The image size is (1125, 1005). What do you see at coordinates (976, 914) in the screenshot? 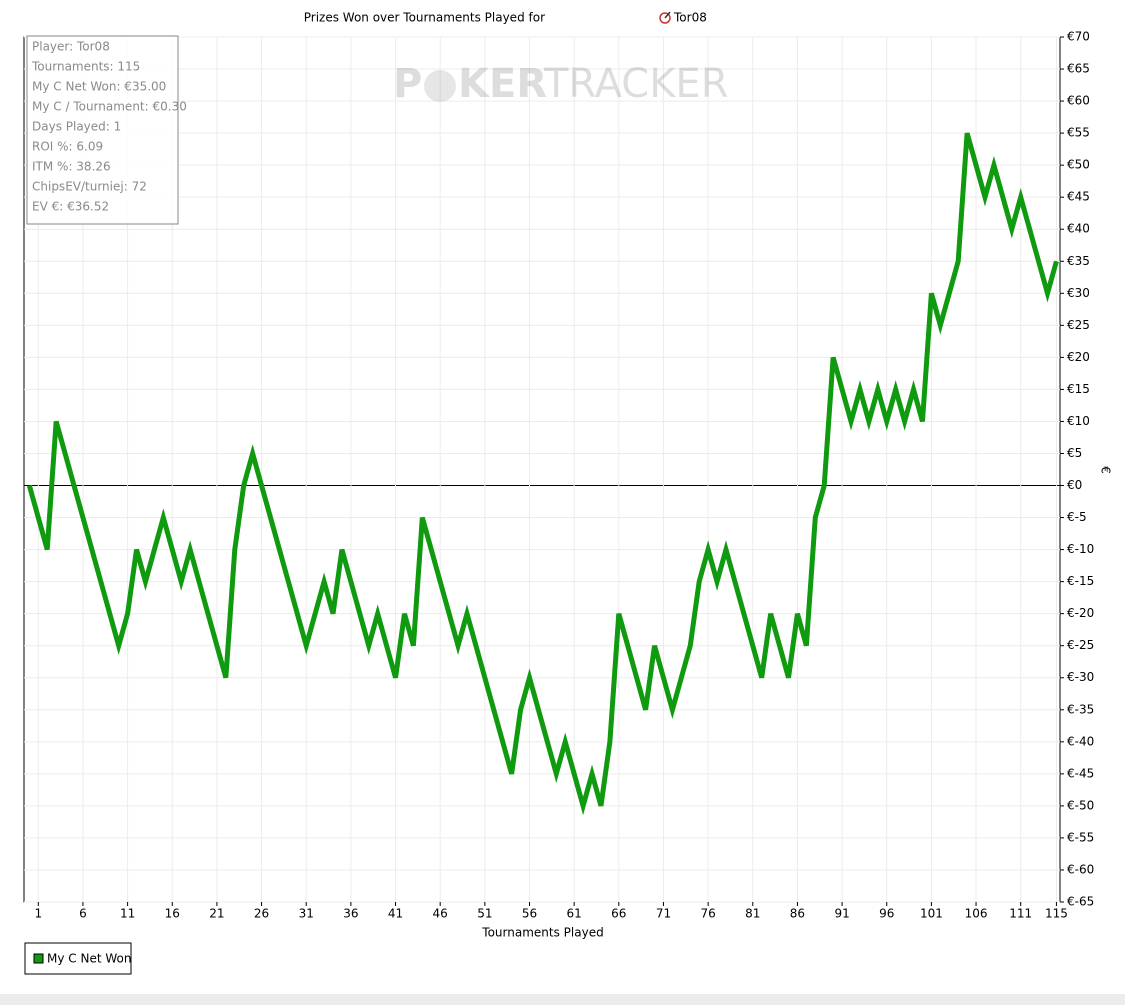
I see `x-tick-label: 106` at bounding box center [976, 914].